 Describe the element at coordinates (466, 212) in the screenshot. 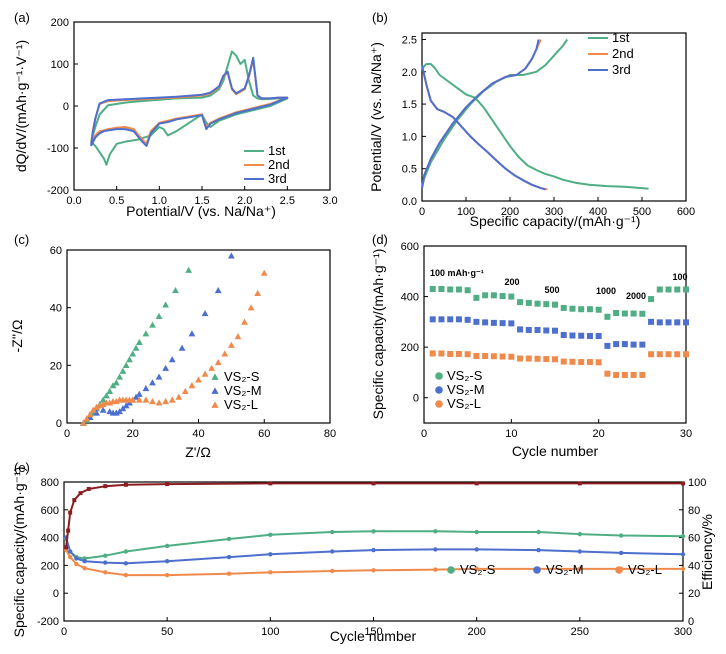

I see `x-tick-label: 100` at that location.